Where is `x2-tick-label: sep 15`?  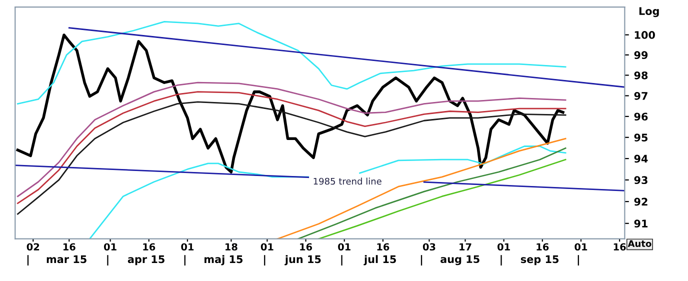
x2-tick-label: sep 15 is located at coordinates (539, 260).